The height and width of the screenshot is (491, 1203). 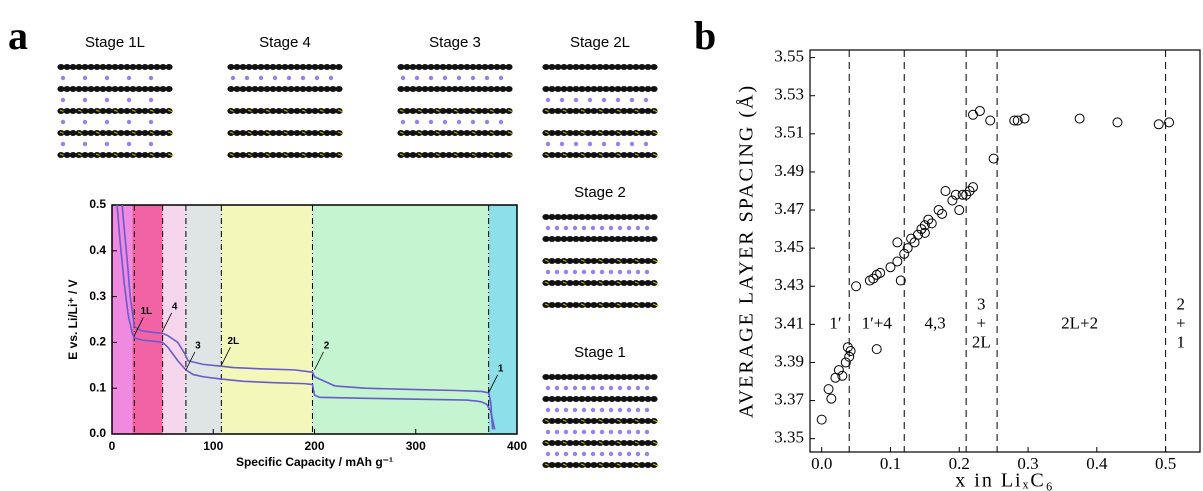 What do you see at coordinates (1097, 463) in the screenshot?
I see `x-tick-label: 0.4` at bounding box center [1097, 463].